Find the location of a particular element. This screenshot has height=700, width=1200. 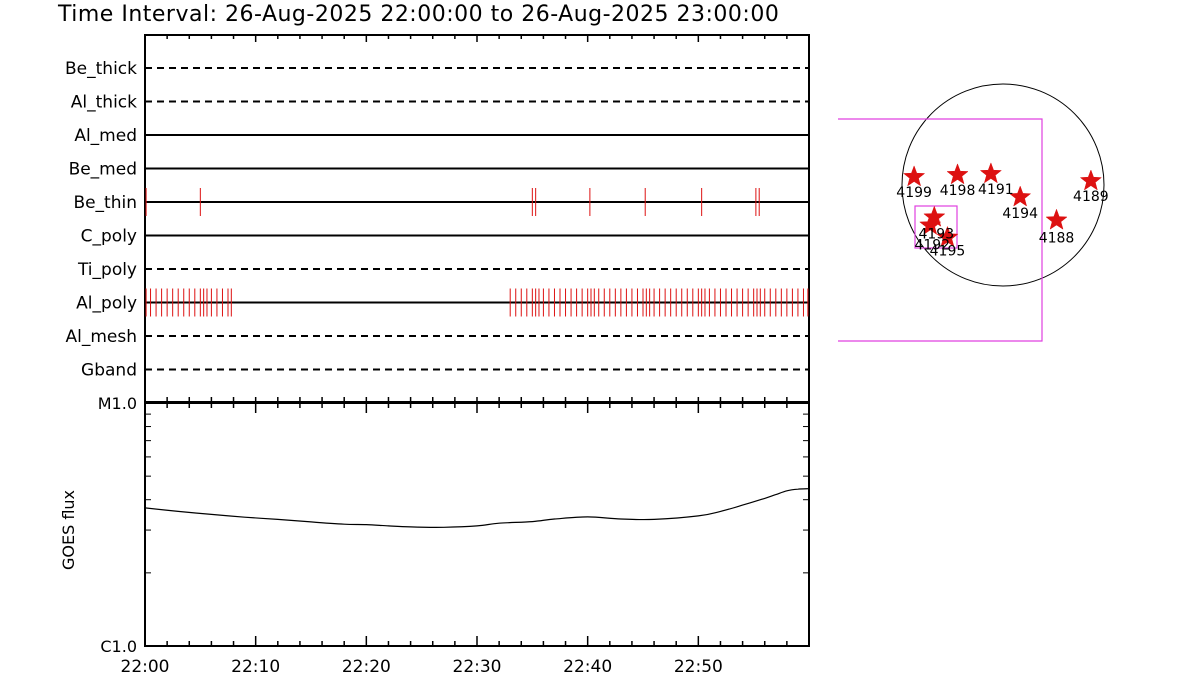

active-region-label-4193: 4193 is located at coordinates (936, 234).